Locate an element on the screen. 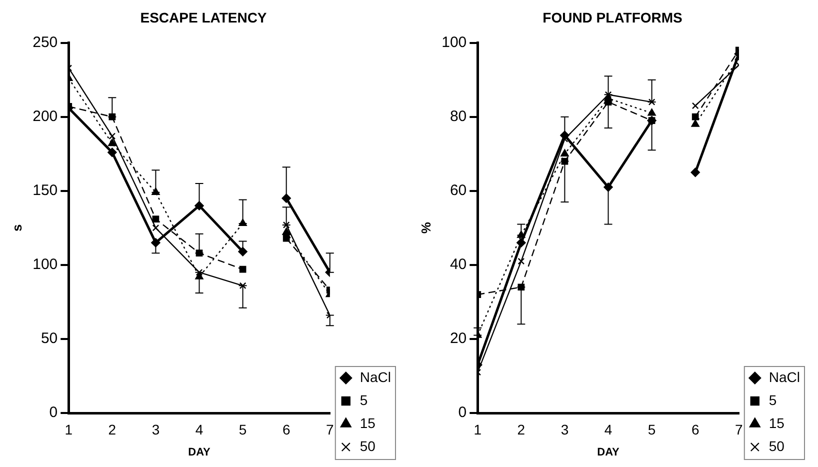 The height and width of the screenshot is (467, 818). y-tick-label: 50 is located at coordinates (49, 339).